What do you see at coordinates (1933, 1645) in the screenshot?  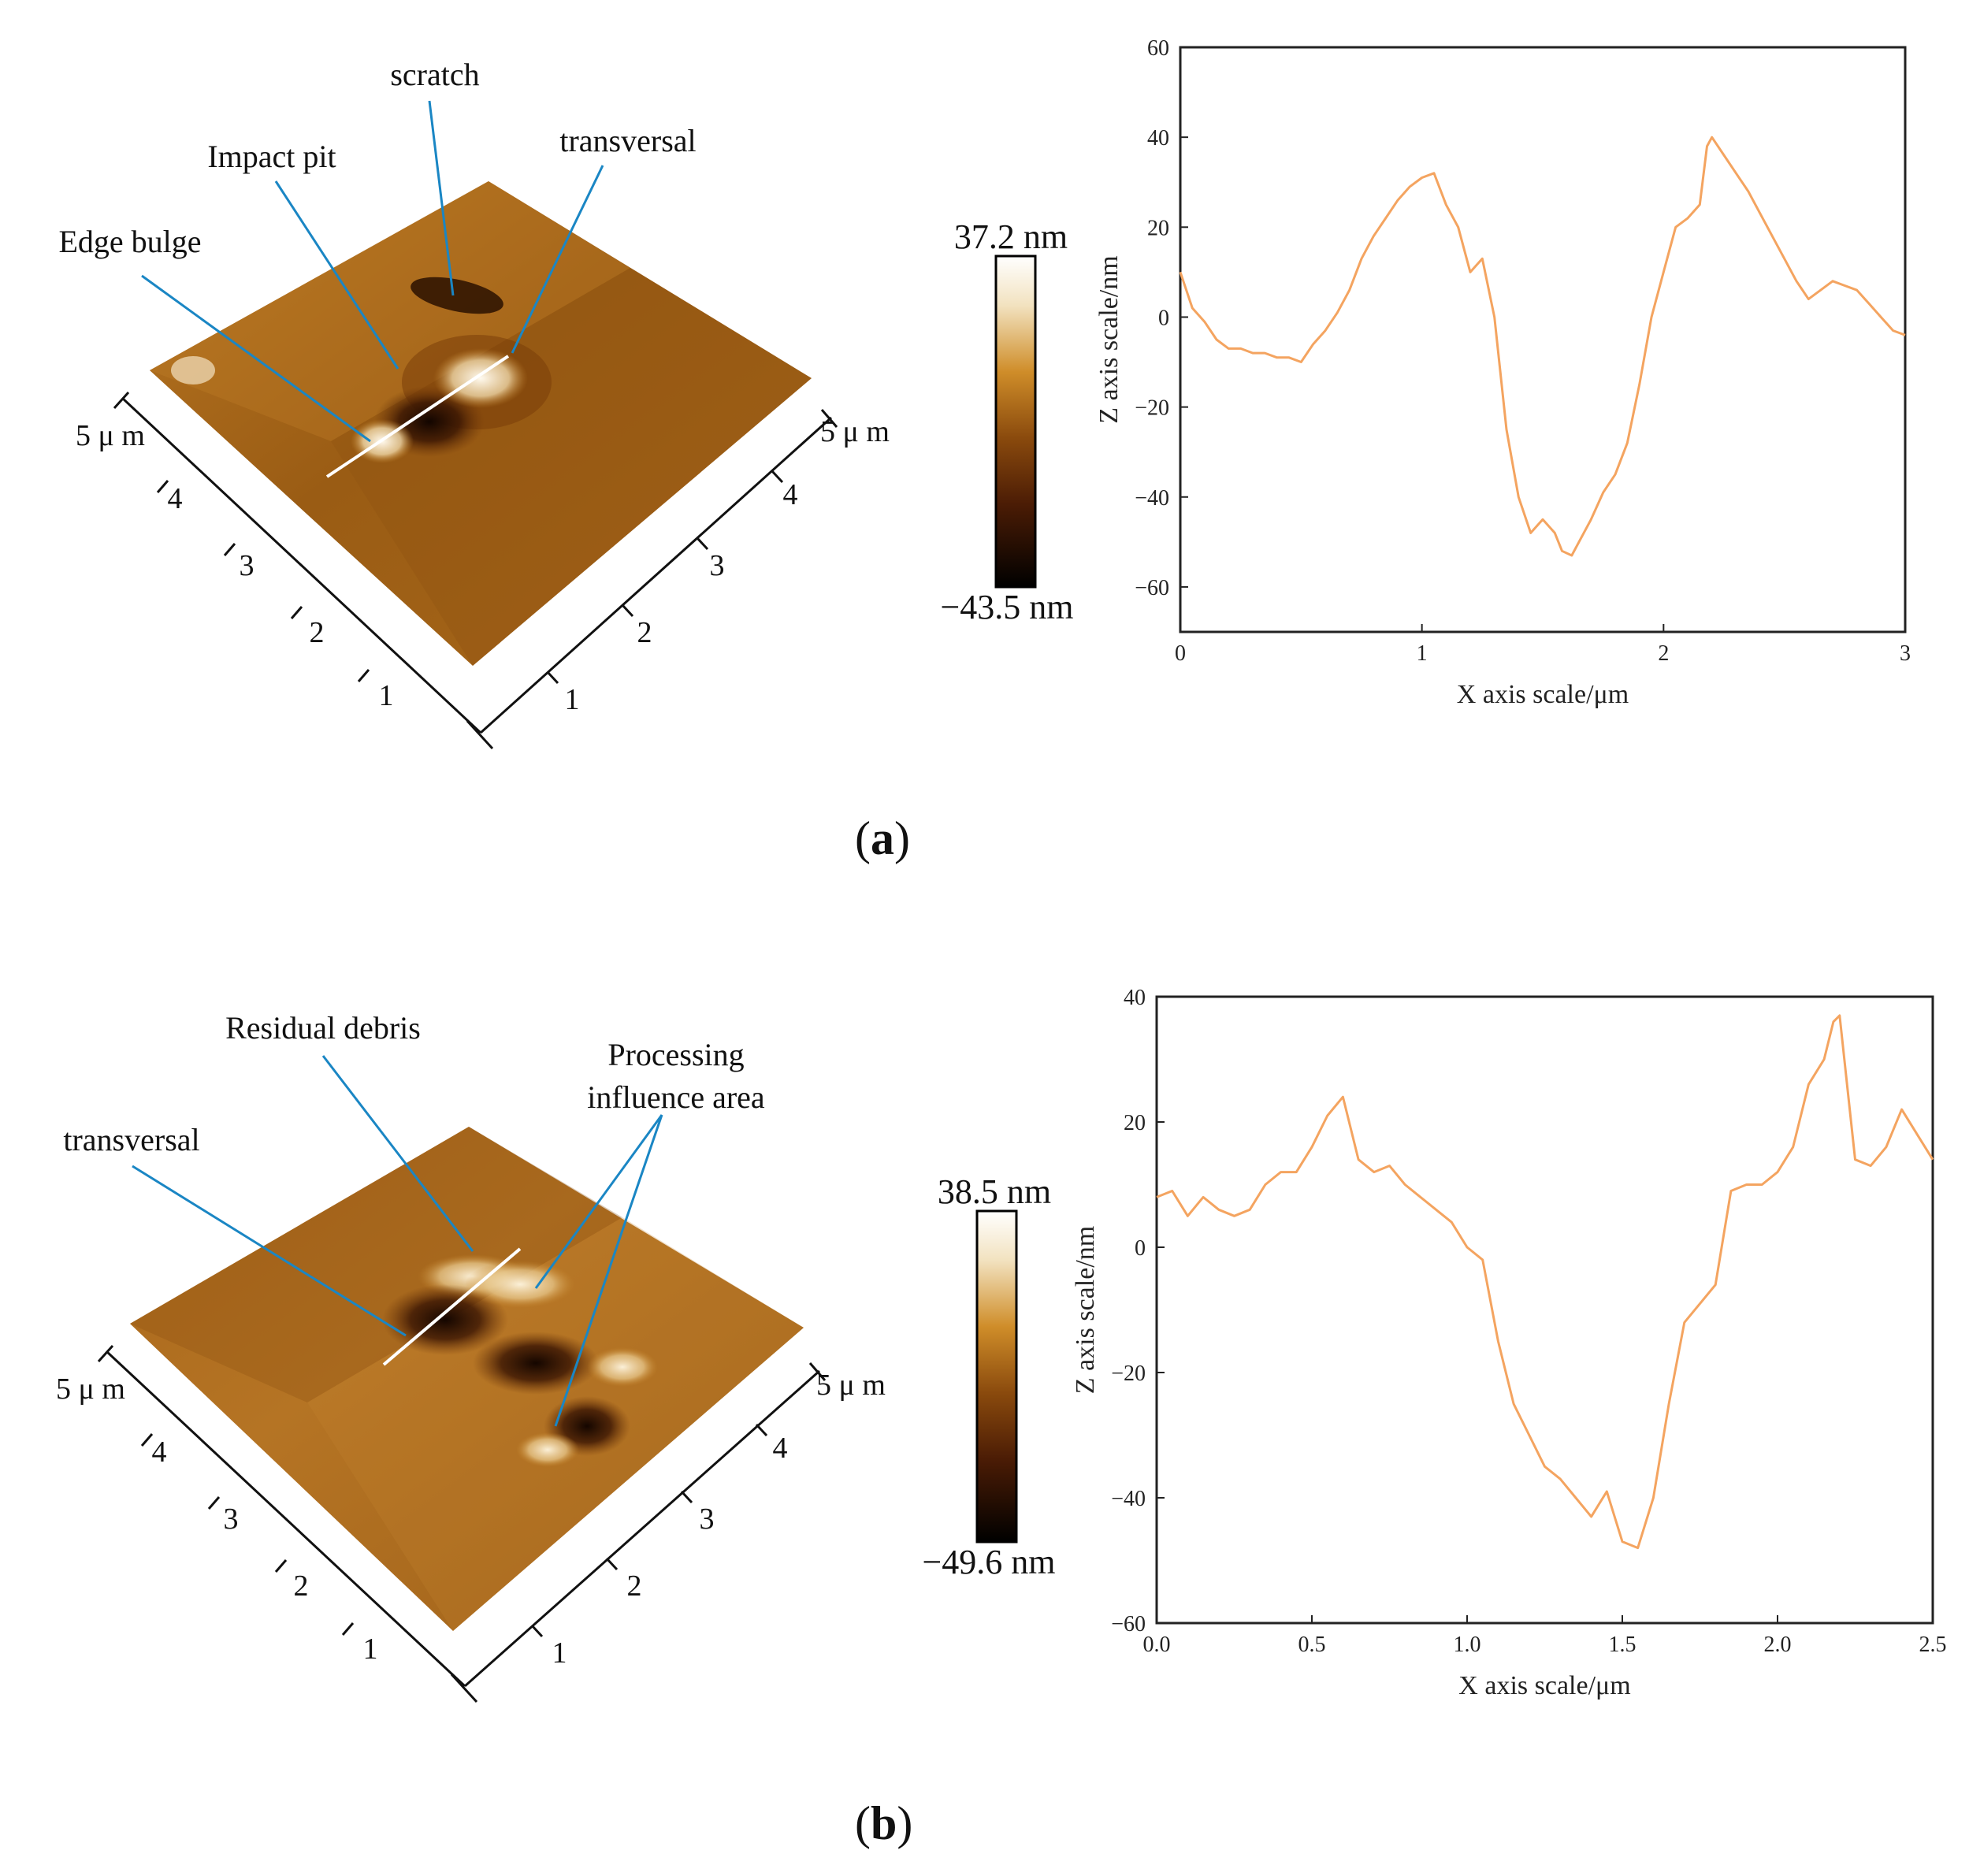 I see `x-tick-label: 2.5` at bounding box center [1933, 1645].